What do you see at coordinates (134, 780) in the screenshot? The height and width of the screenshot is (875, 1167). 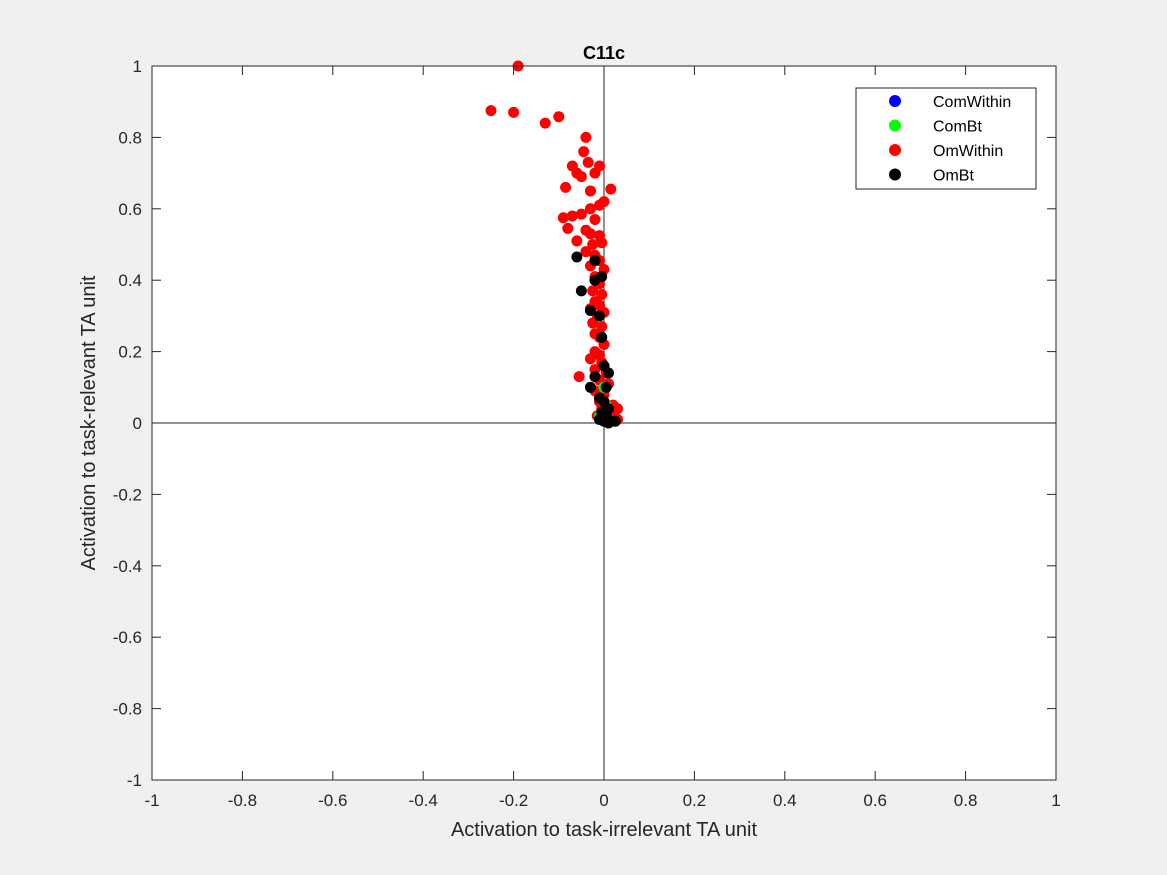 I see `y-tick-label: -1` at bounding box center [134, 780].